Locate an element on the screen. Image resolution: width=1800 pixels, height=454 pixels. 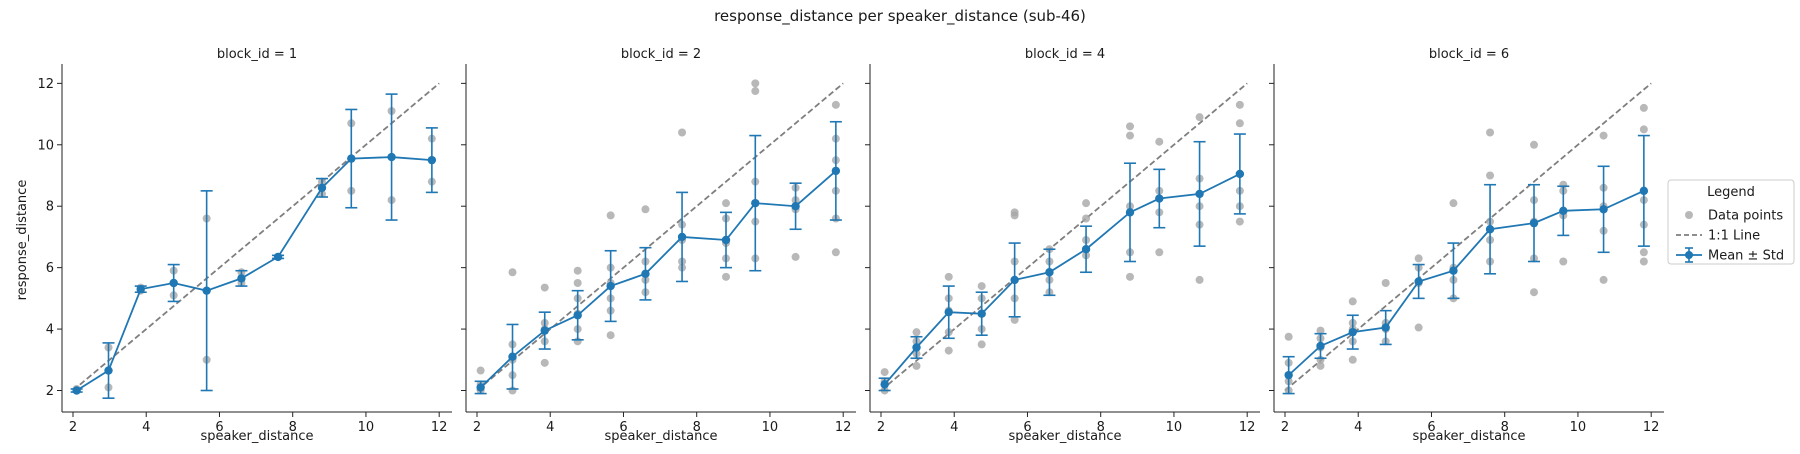
legend-points-marker is located at coordinates (1689, 215).